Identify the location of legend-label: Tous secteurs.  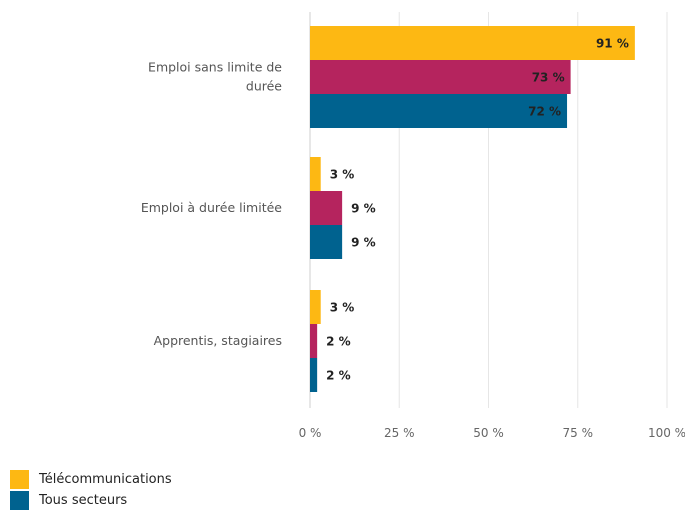
(83, 500).